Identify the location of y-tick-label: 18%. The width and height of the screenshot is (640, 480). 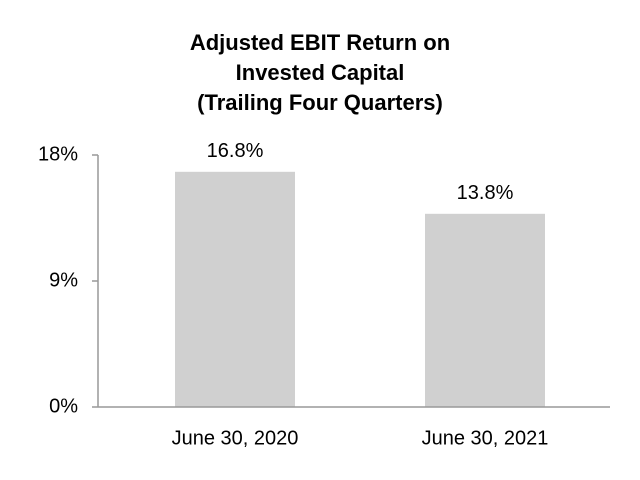
(58, 154).